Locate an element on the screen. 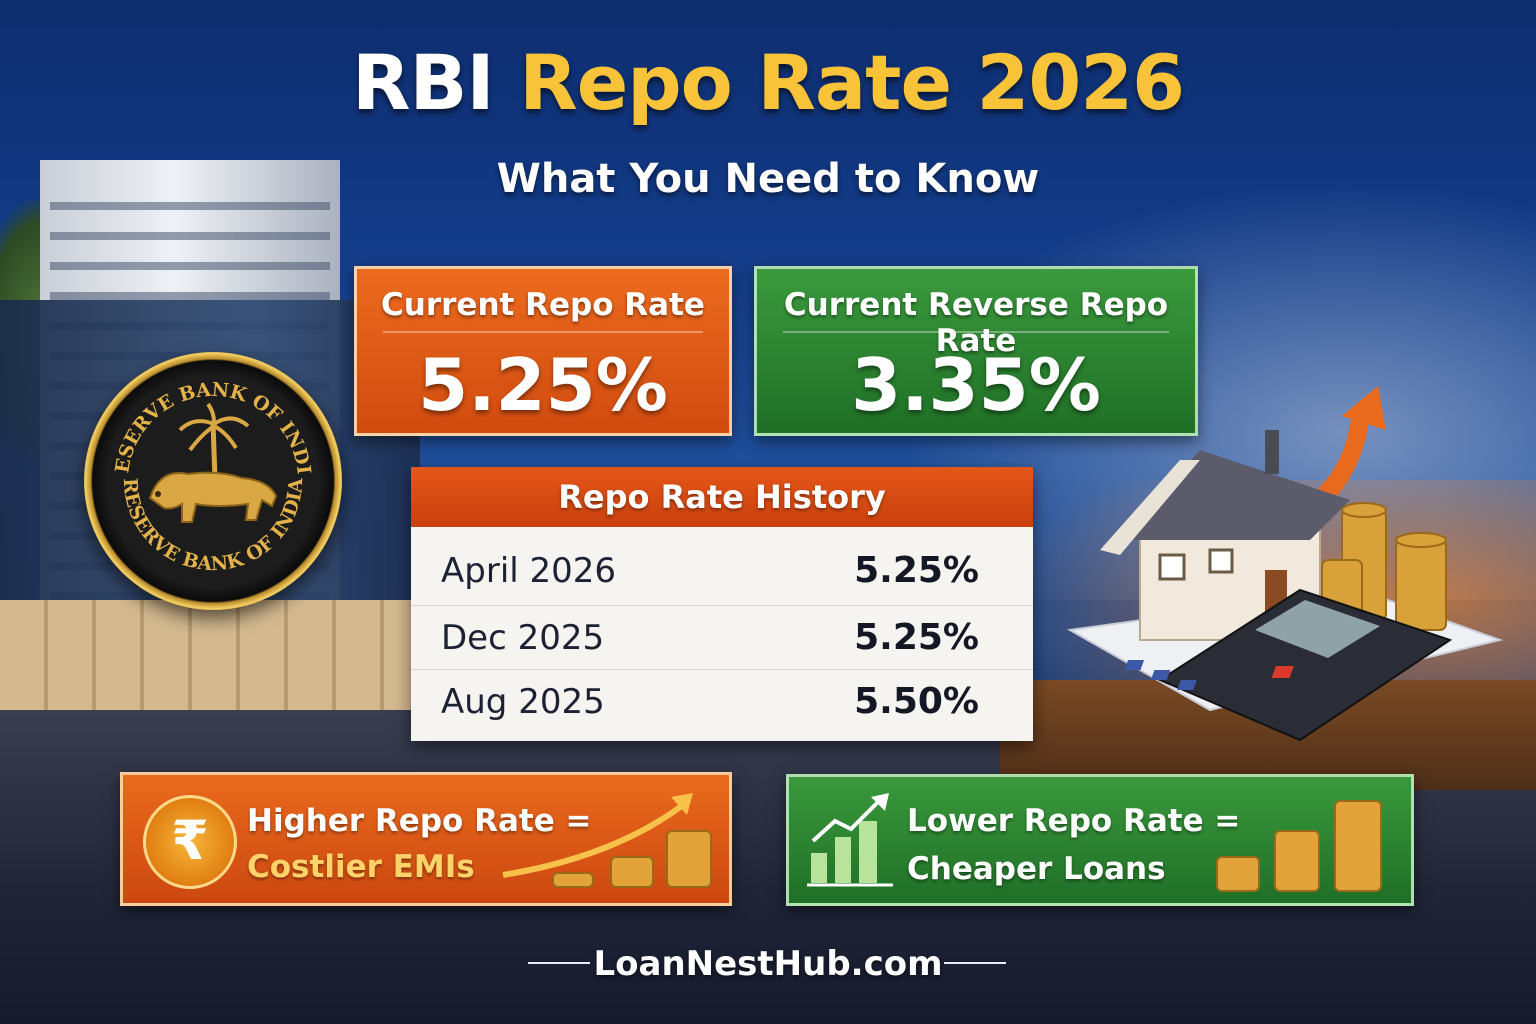 Image resolution: width=1536 pixels, height=1024 pixels. footer-rule-right is located at coordinates (975, 963).